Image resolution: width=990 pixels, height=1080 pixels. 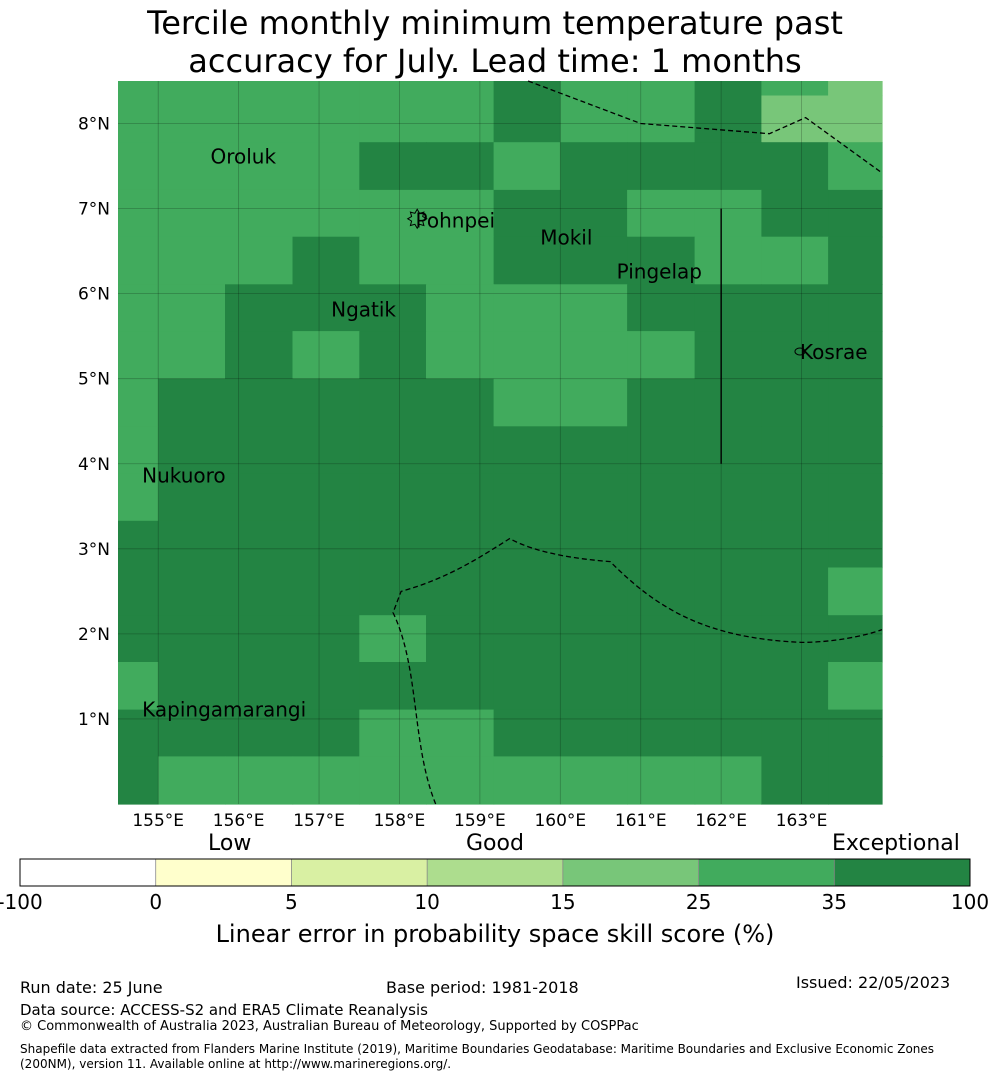 I want to click on colorbar-word-low: Low, so click(x=230, y=843).